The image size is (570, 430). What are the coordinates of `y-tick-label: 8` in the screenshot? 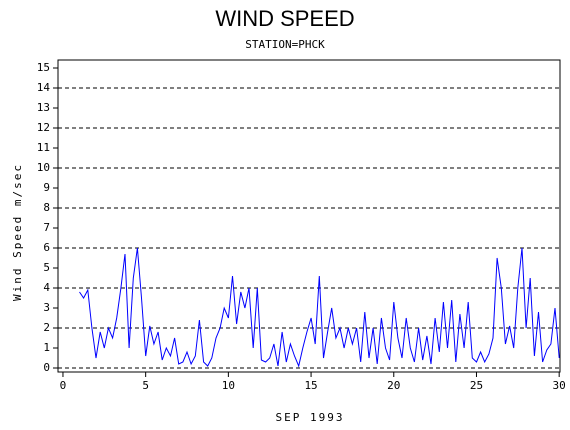 It's located at (46, 207).